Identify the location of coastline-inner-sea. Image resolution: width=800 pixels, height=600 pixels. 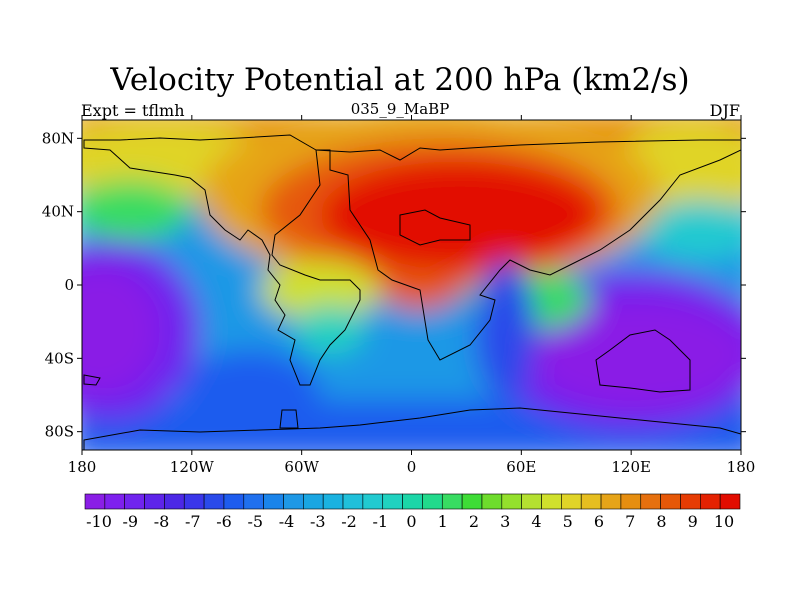
(435, 227).